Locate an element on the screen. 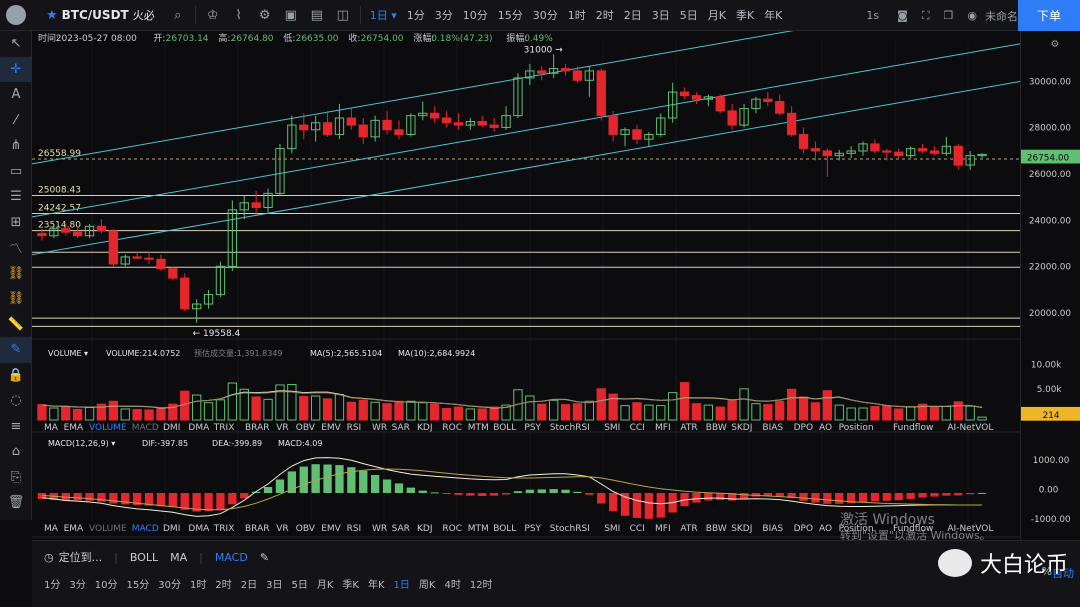  ohlc-high: 26764.80 is located at coordinates (252, 39).